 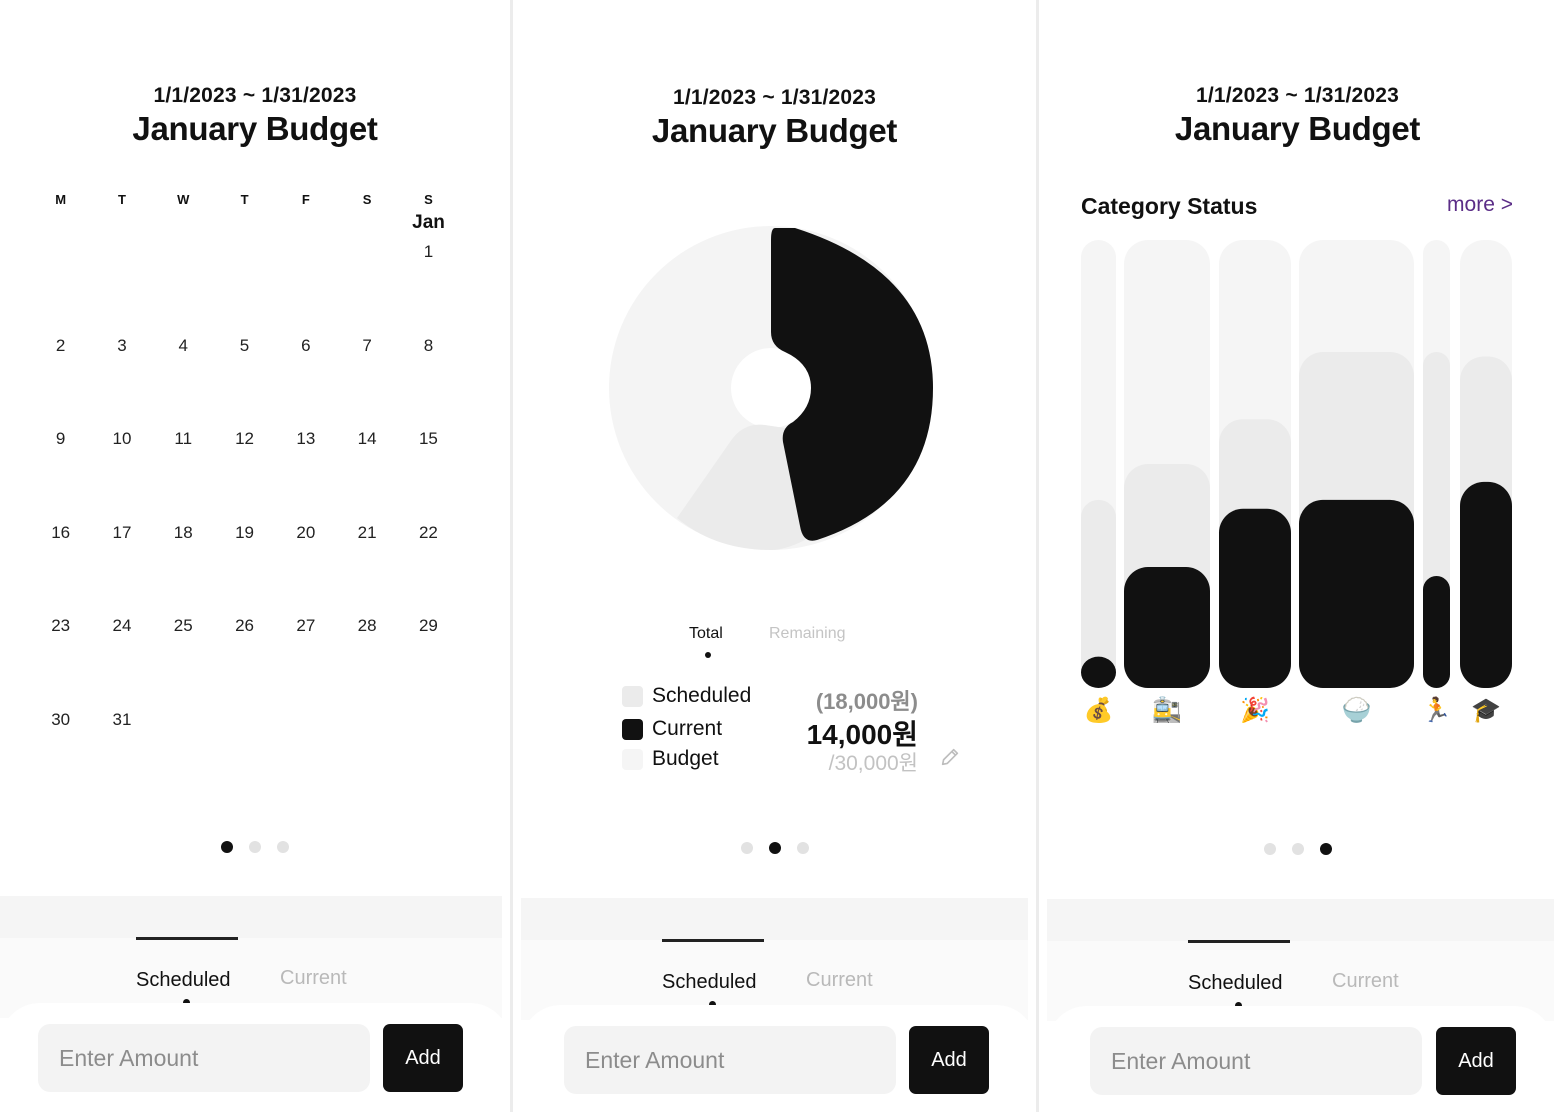 What do you see at coordinates (685, 758) in the screenshot?
I see `legend-label: Budget` at bounding box center [685, 758].